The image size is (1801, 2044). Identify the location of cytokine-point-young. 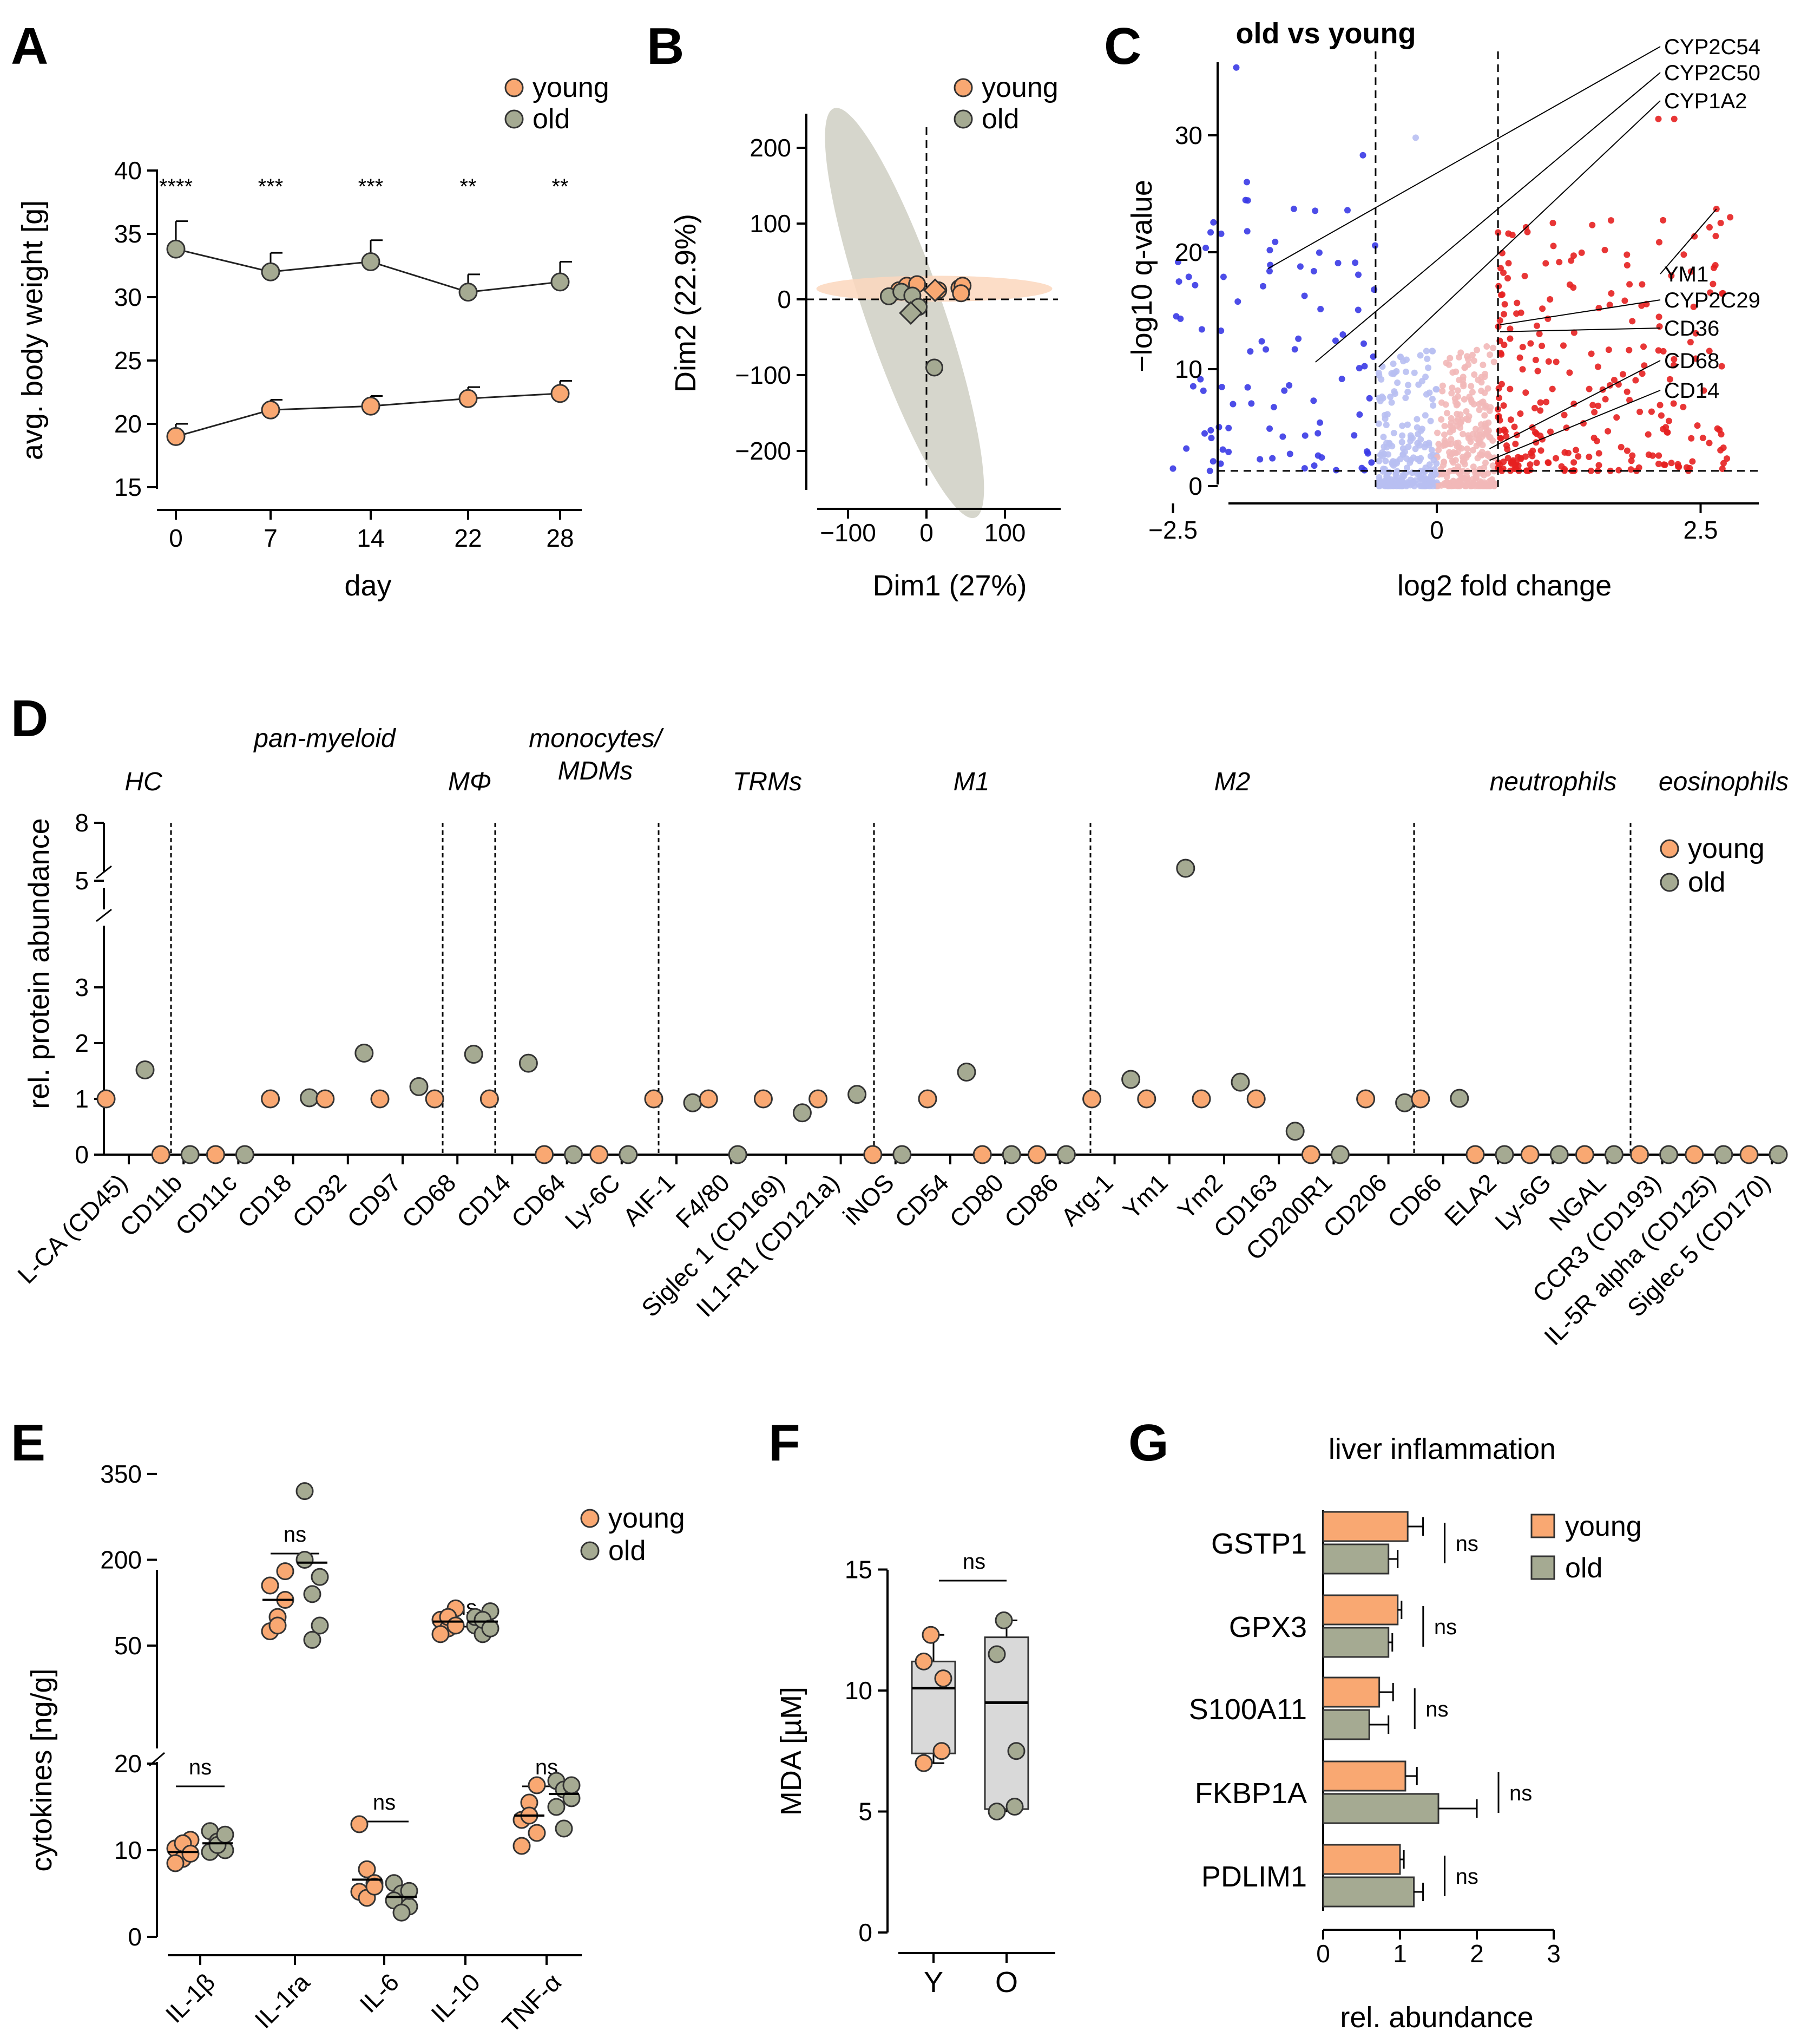
(285, 1571).